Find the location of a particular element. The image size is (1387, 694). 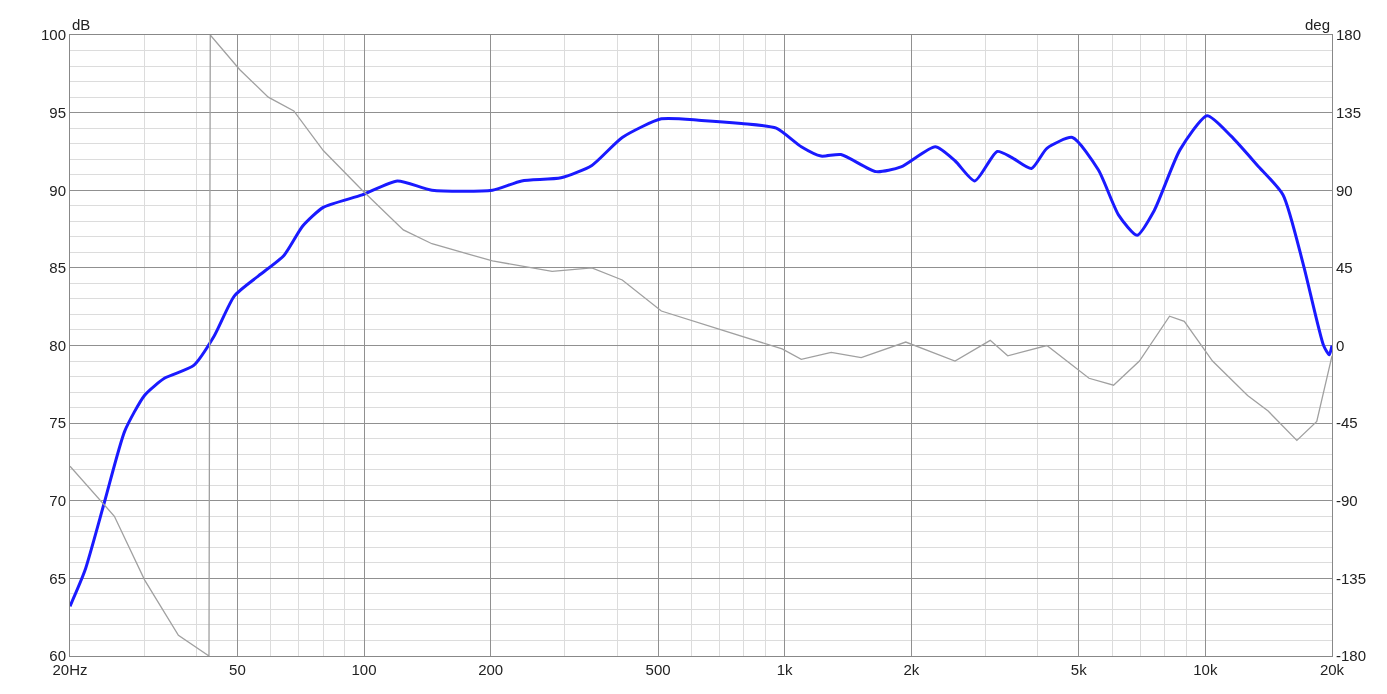

y2-axis-title: deg is located at coordinates (1318, 24).